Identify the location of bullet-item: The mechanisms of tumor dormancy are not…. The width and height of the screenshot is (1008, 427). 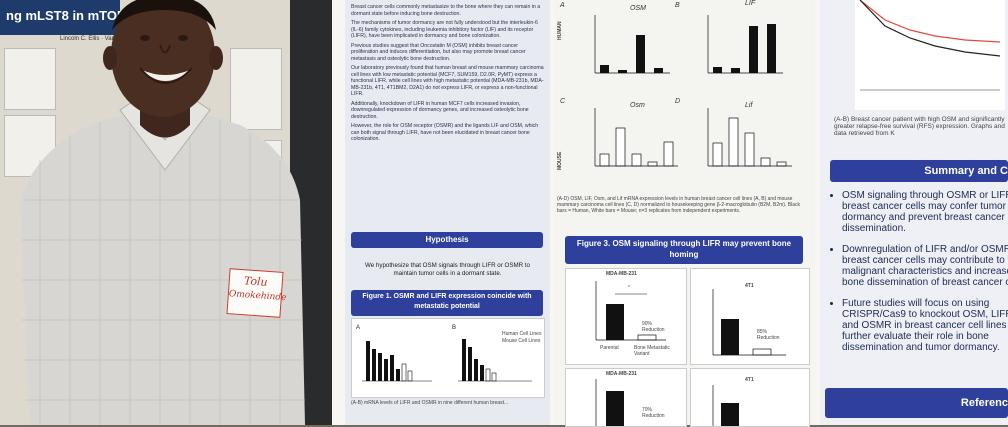
(444, 29).